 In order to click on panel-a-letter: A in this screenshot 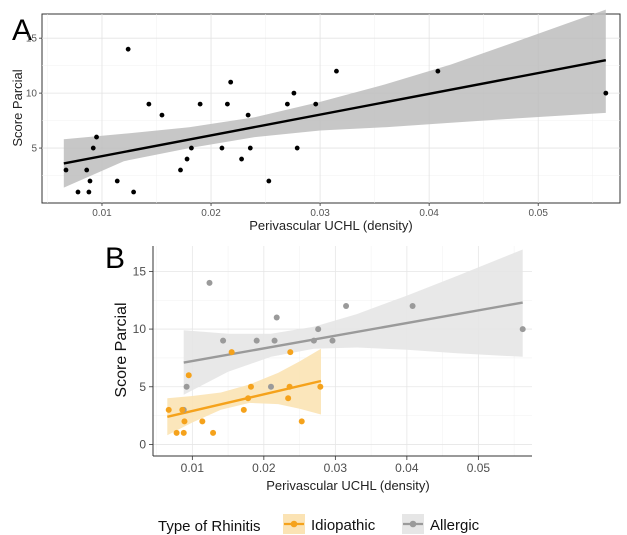, I will do `click(22, 30)`.